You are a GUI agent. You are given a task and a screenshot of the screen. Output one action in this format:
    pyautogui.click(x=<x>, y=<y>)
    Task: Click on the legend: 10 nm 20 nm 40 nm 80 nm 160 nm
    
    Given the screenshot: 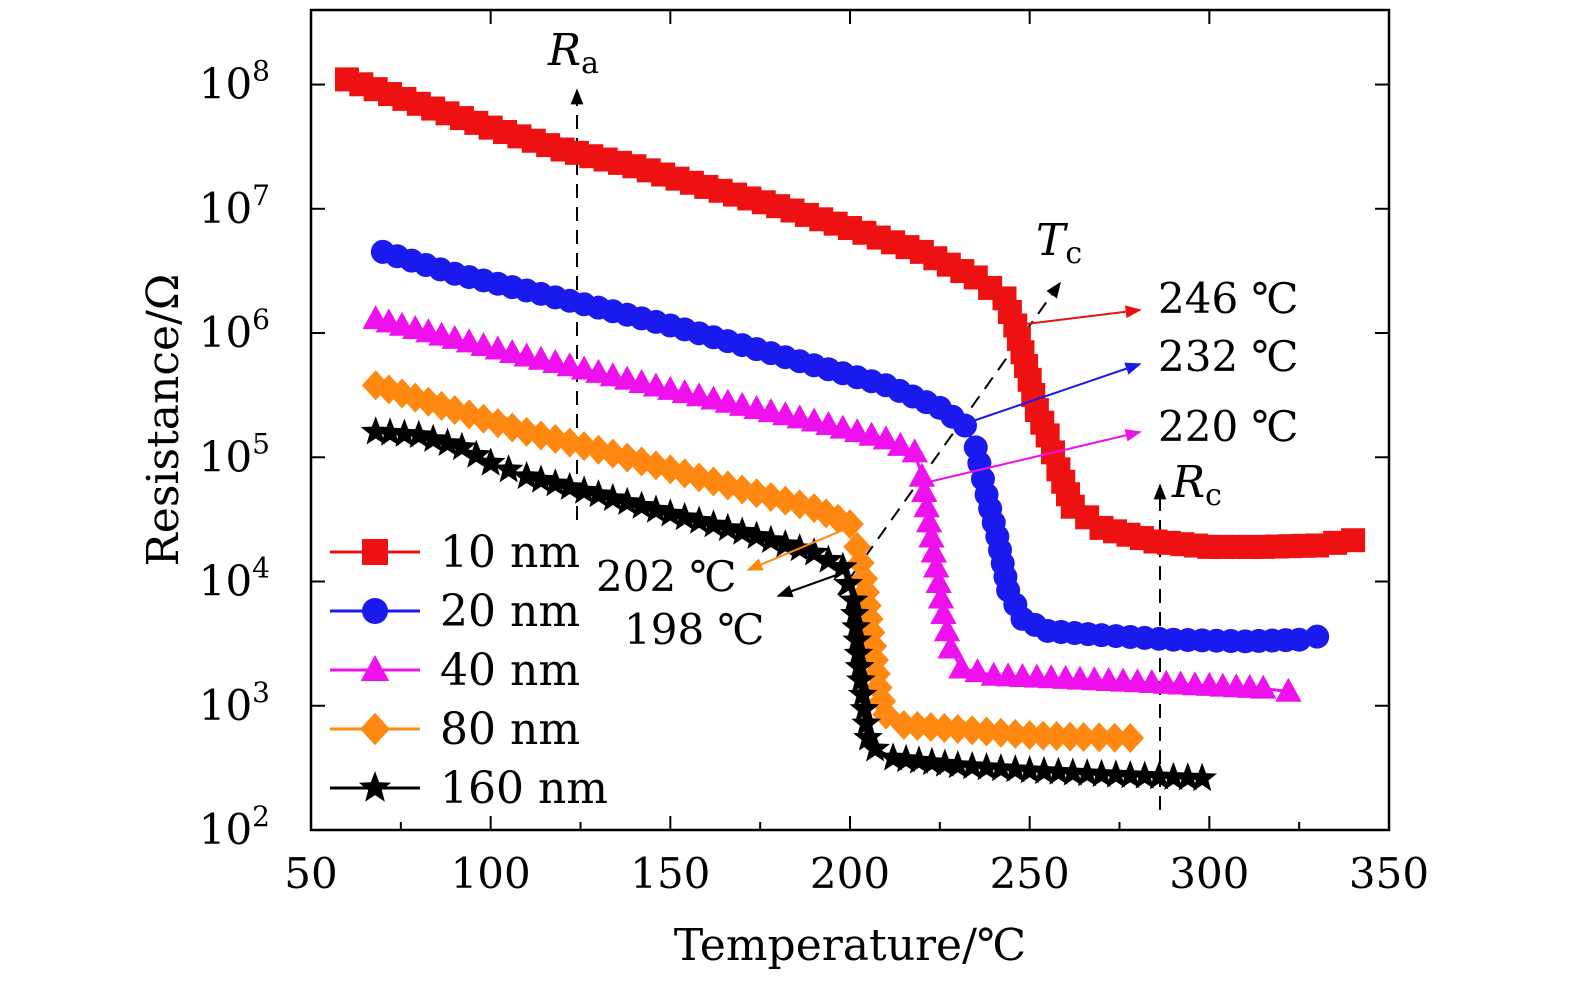 What is the action you would take?
    pyautogui.click(x=469, y=670)
    